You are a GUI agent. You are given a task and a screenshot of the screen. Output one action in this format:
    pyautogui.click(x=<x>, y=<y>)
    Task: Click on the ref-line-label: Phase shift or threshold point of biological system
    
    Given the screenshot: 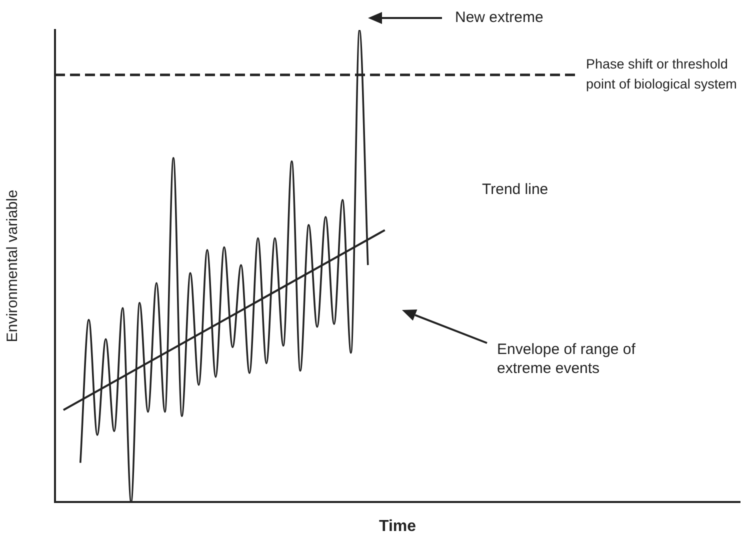 What is the action you would take?
    pyautogui.click(x=661, y=74)
    